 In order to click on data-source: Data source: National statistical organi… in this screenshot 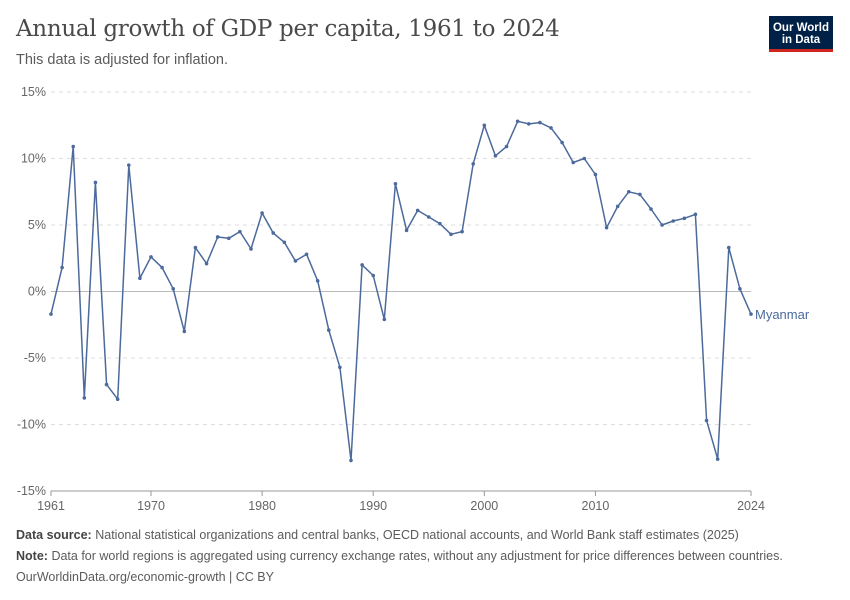, I will do `click(377, 535)`.